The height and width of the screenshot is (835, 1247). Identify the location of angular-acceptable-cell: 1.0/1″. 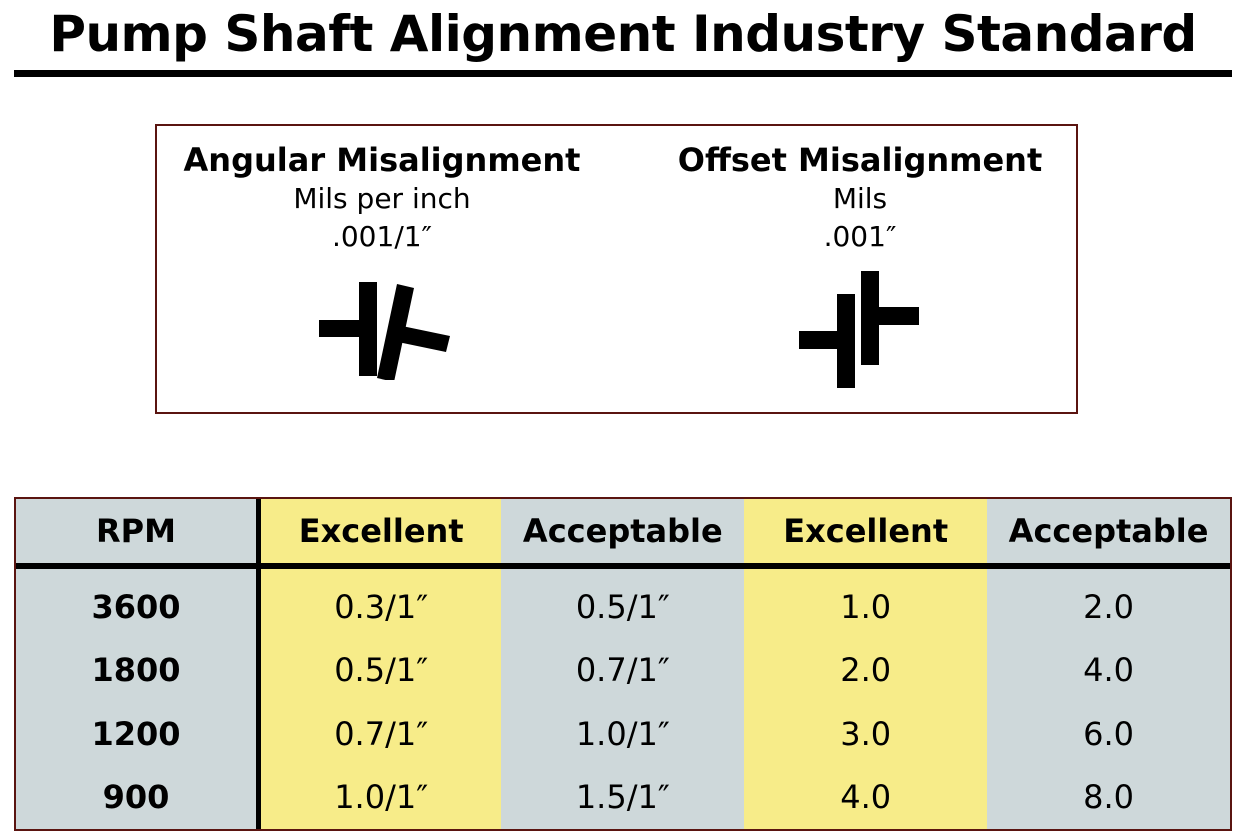
(623, 734).